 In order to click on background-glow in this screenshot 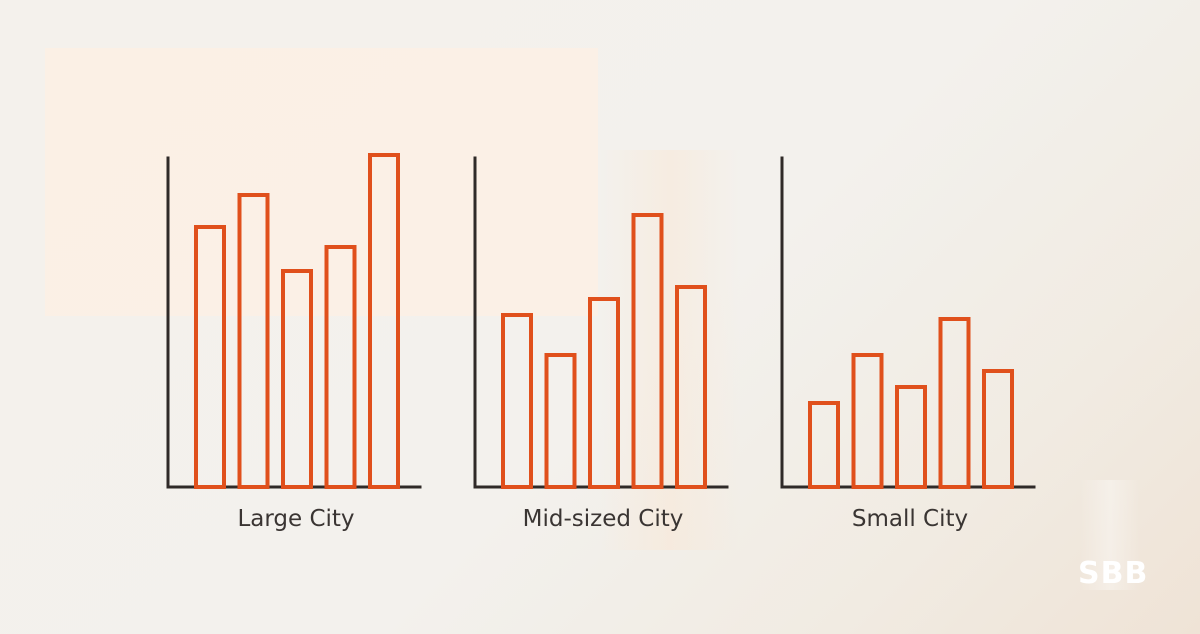, I will do `click(670, 350)`.